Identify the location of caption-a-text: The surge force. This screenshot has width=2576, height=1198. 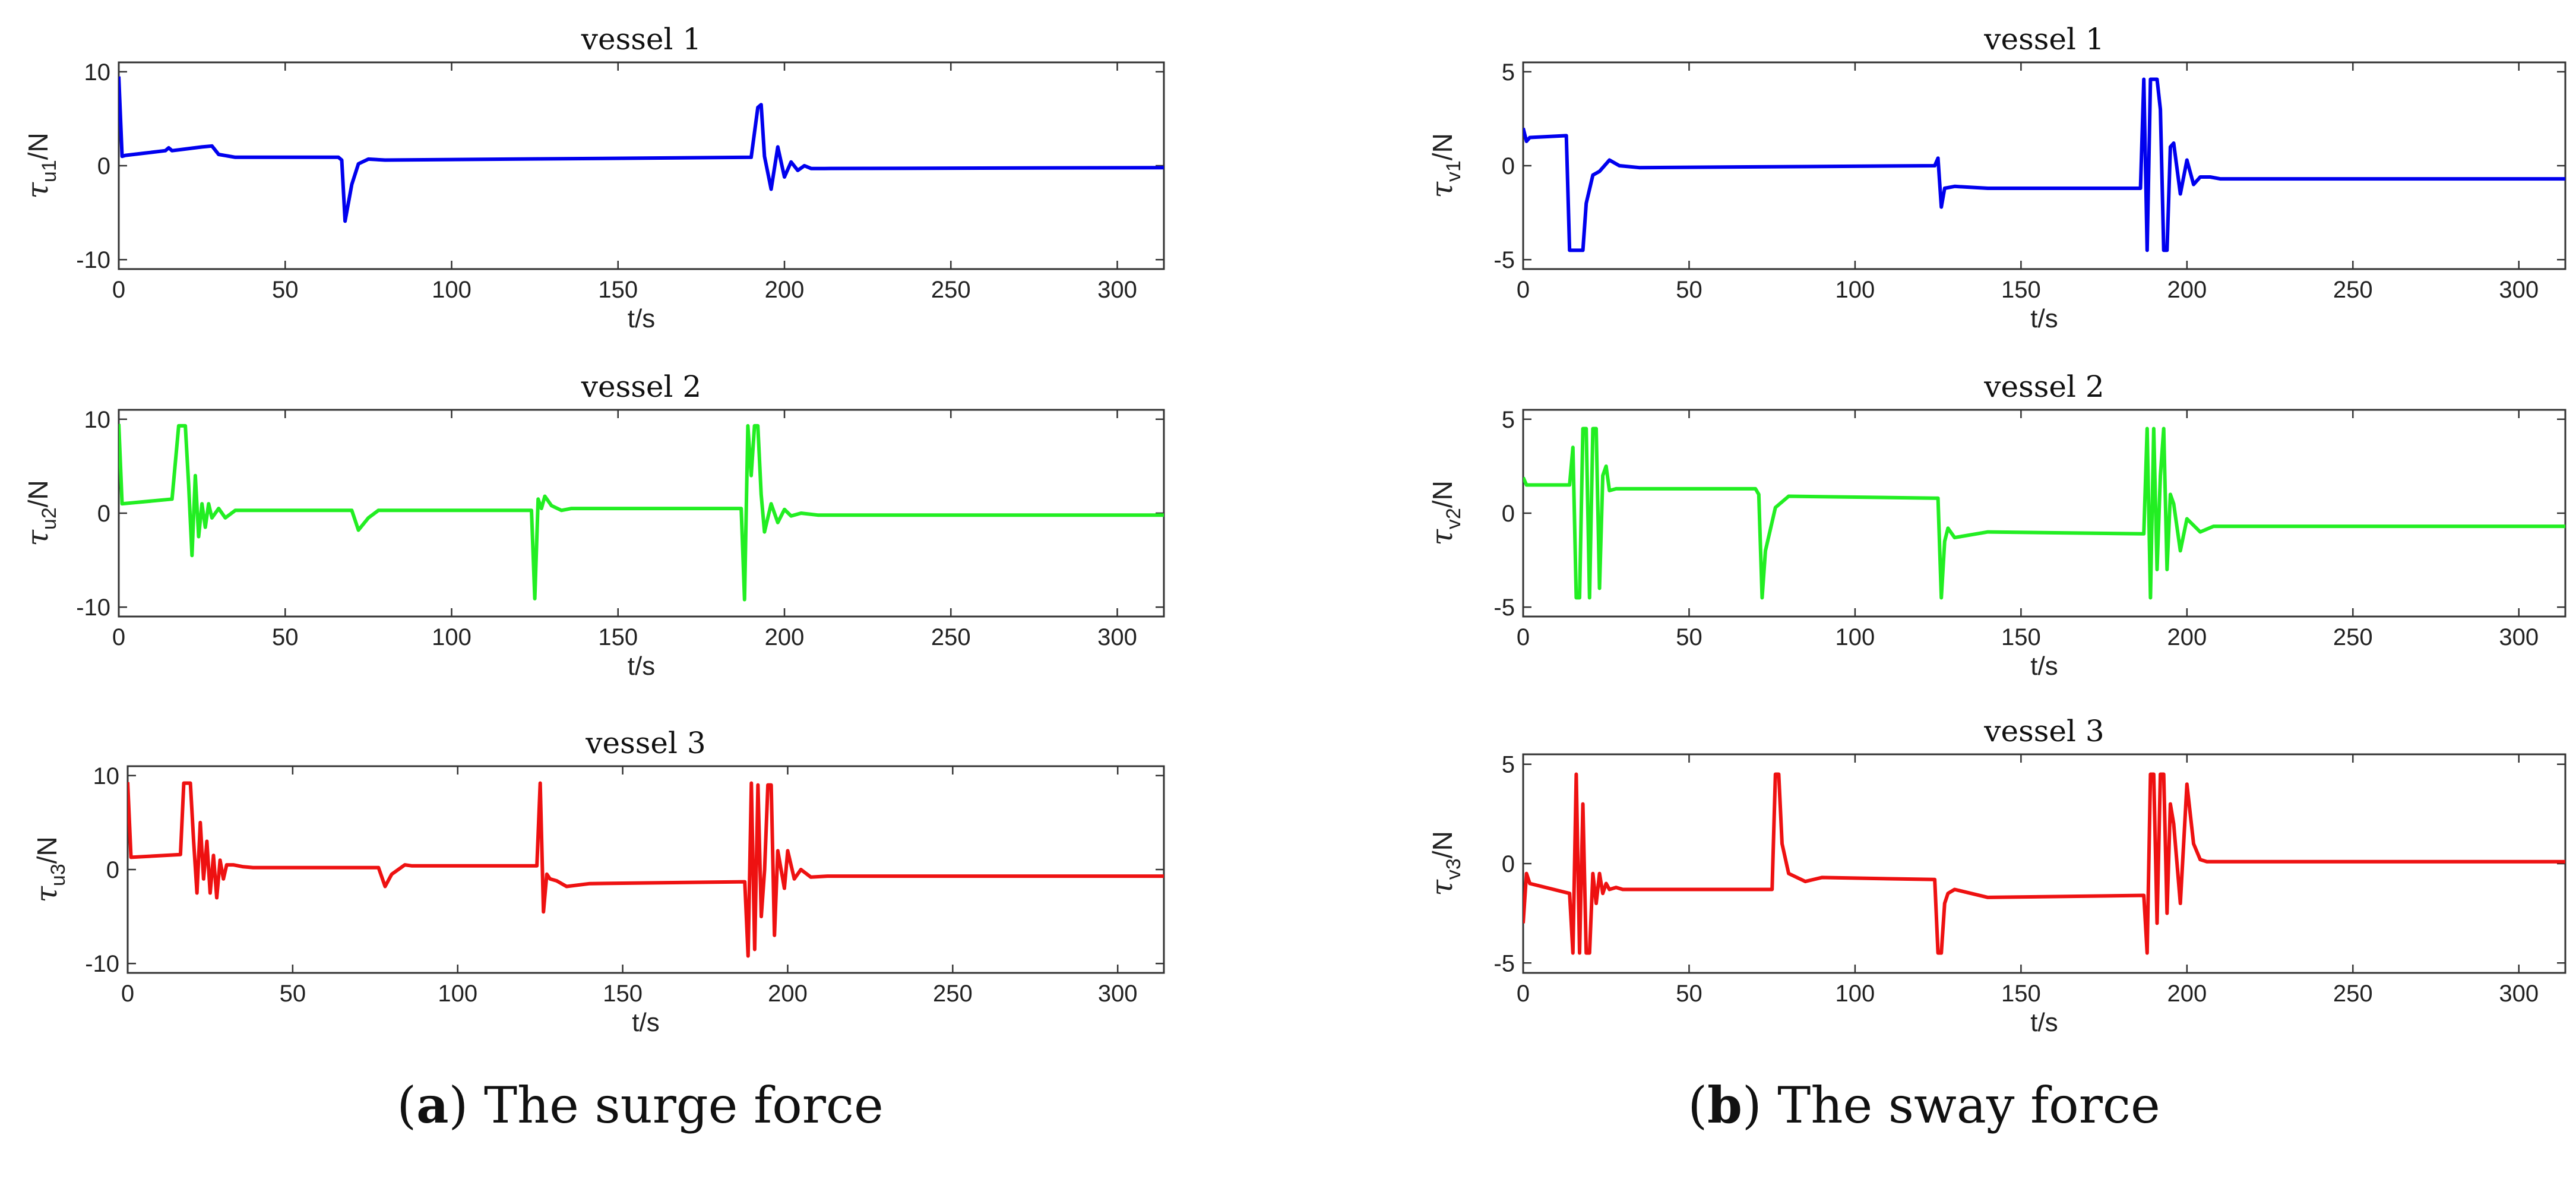
(675, 1105).